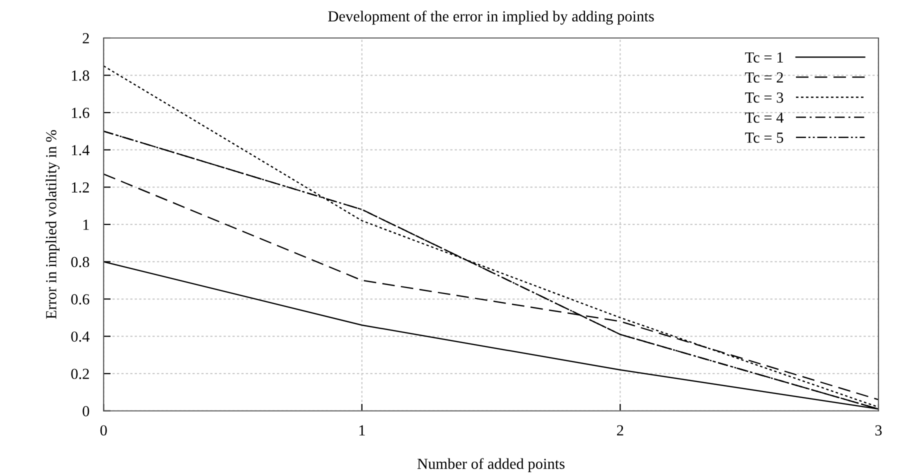  I want to click on y-axis-title: Error in implied volatility in %, so click(53, 224).